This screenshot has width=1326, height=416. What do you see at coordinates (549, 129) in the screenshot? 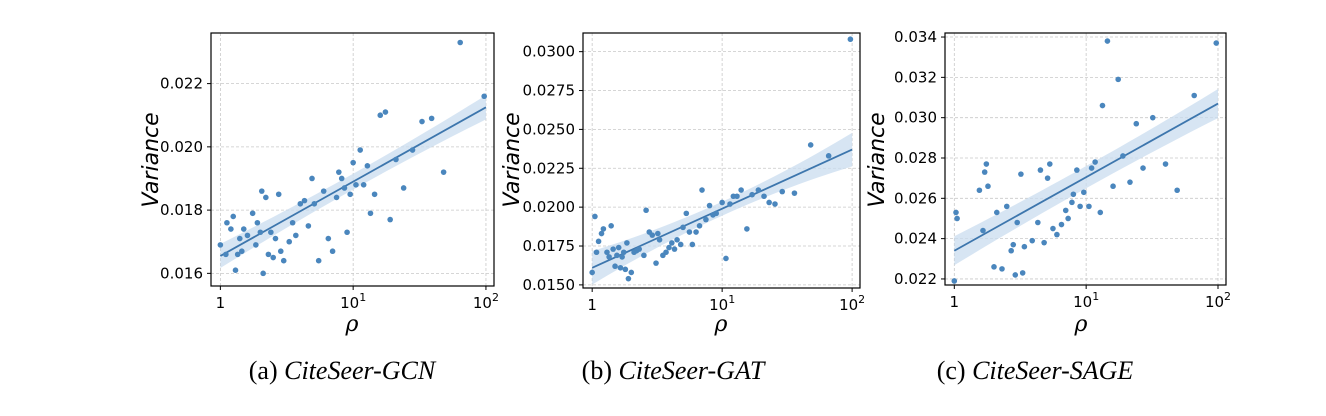
I see `y-tick-label: 0.0250` at bounding box center [549, 129].